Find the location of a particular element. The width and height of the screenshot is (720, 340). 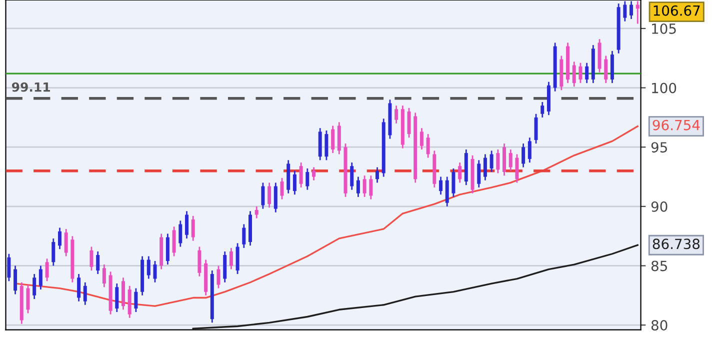

y-tick-label: 95 is located at coordinates (659, 147).